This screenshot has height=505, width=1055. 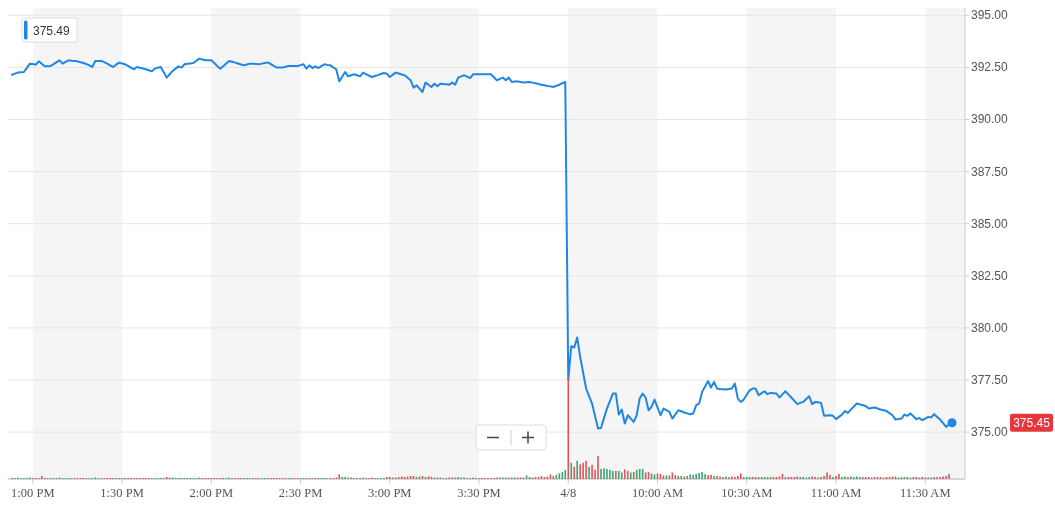 I want to click on y-tick-label: 387.50, so click(x=990, y=171).